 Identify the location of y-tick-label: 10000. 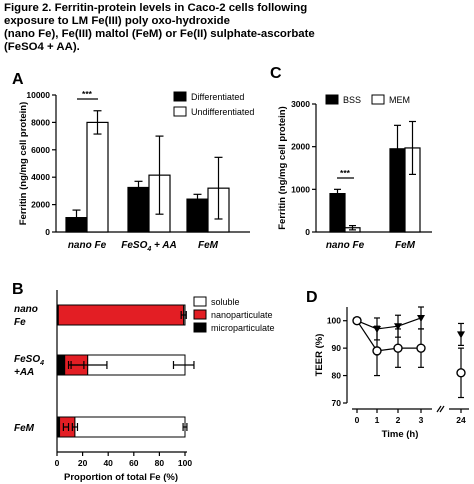
(38, 95).